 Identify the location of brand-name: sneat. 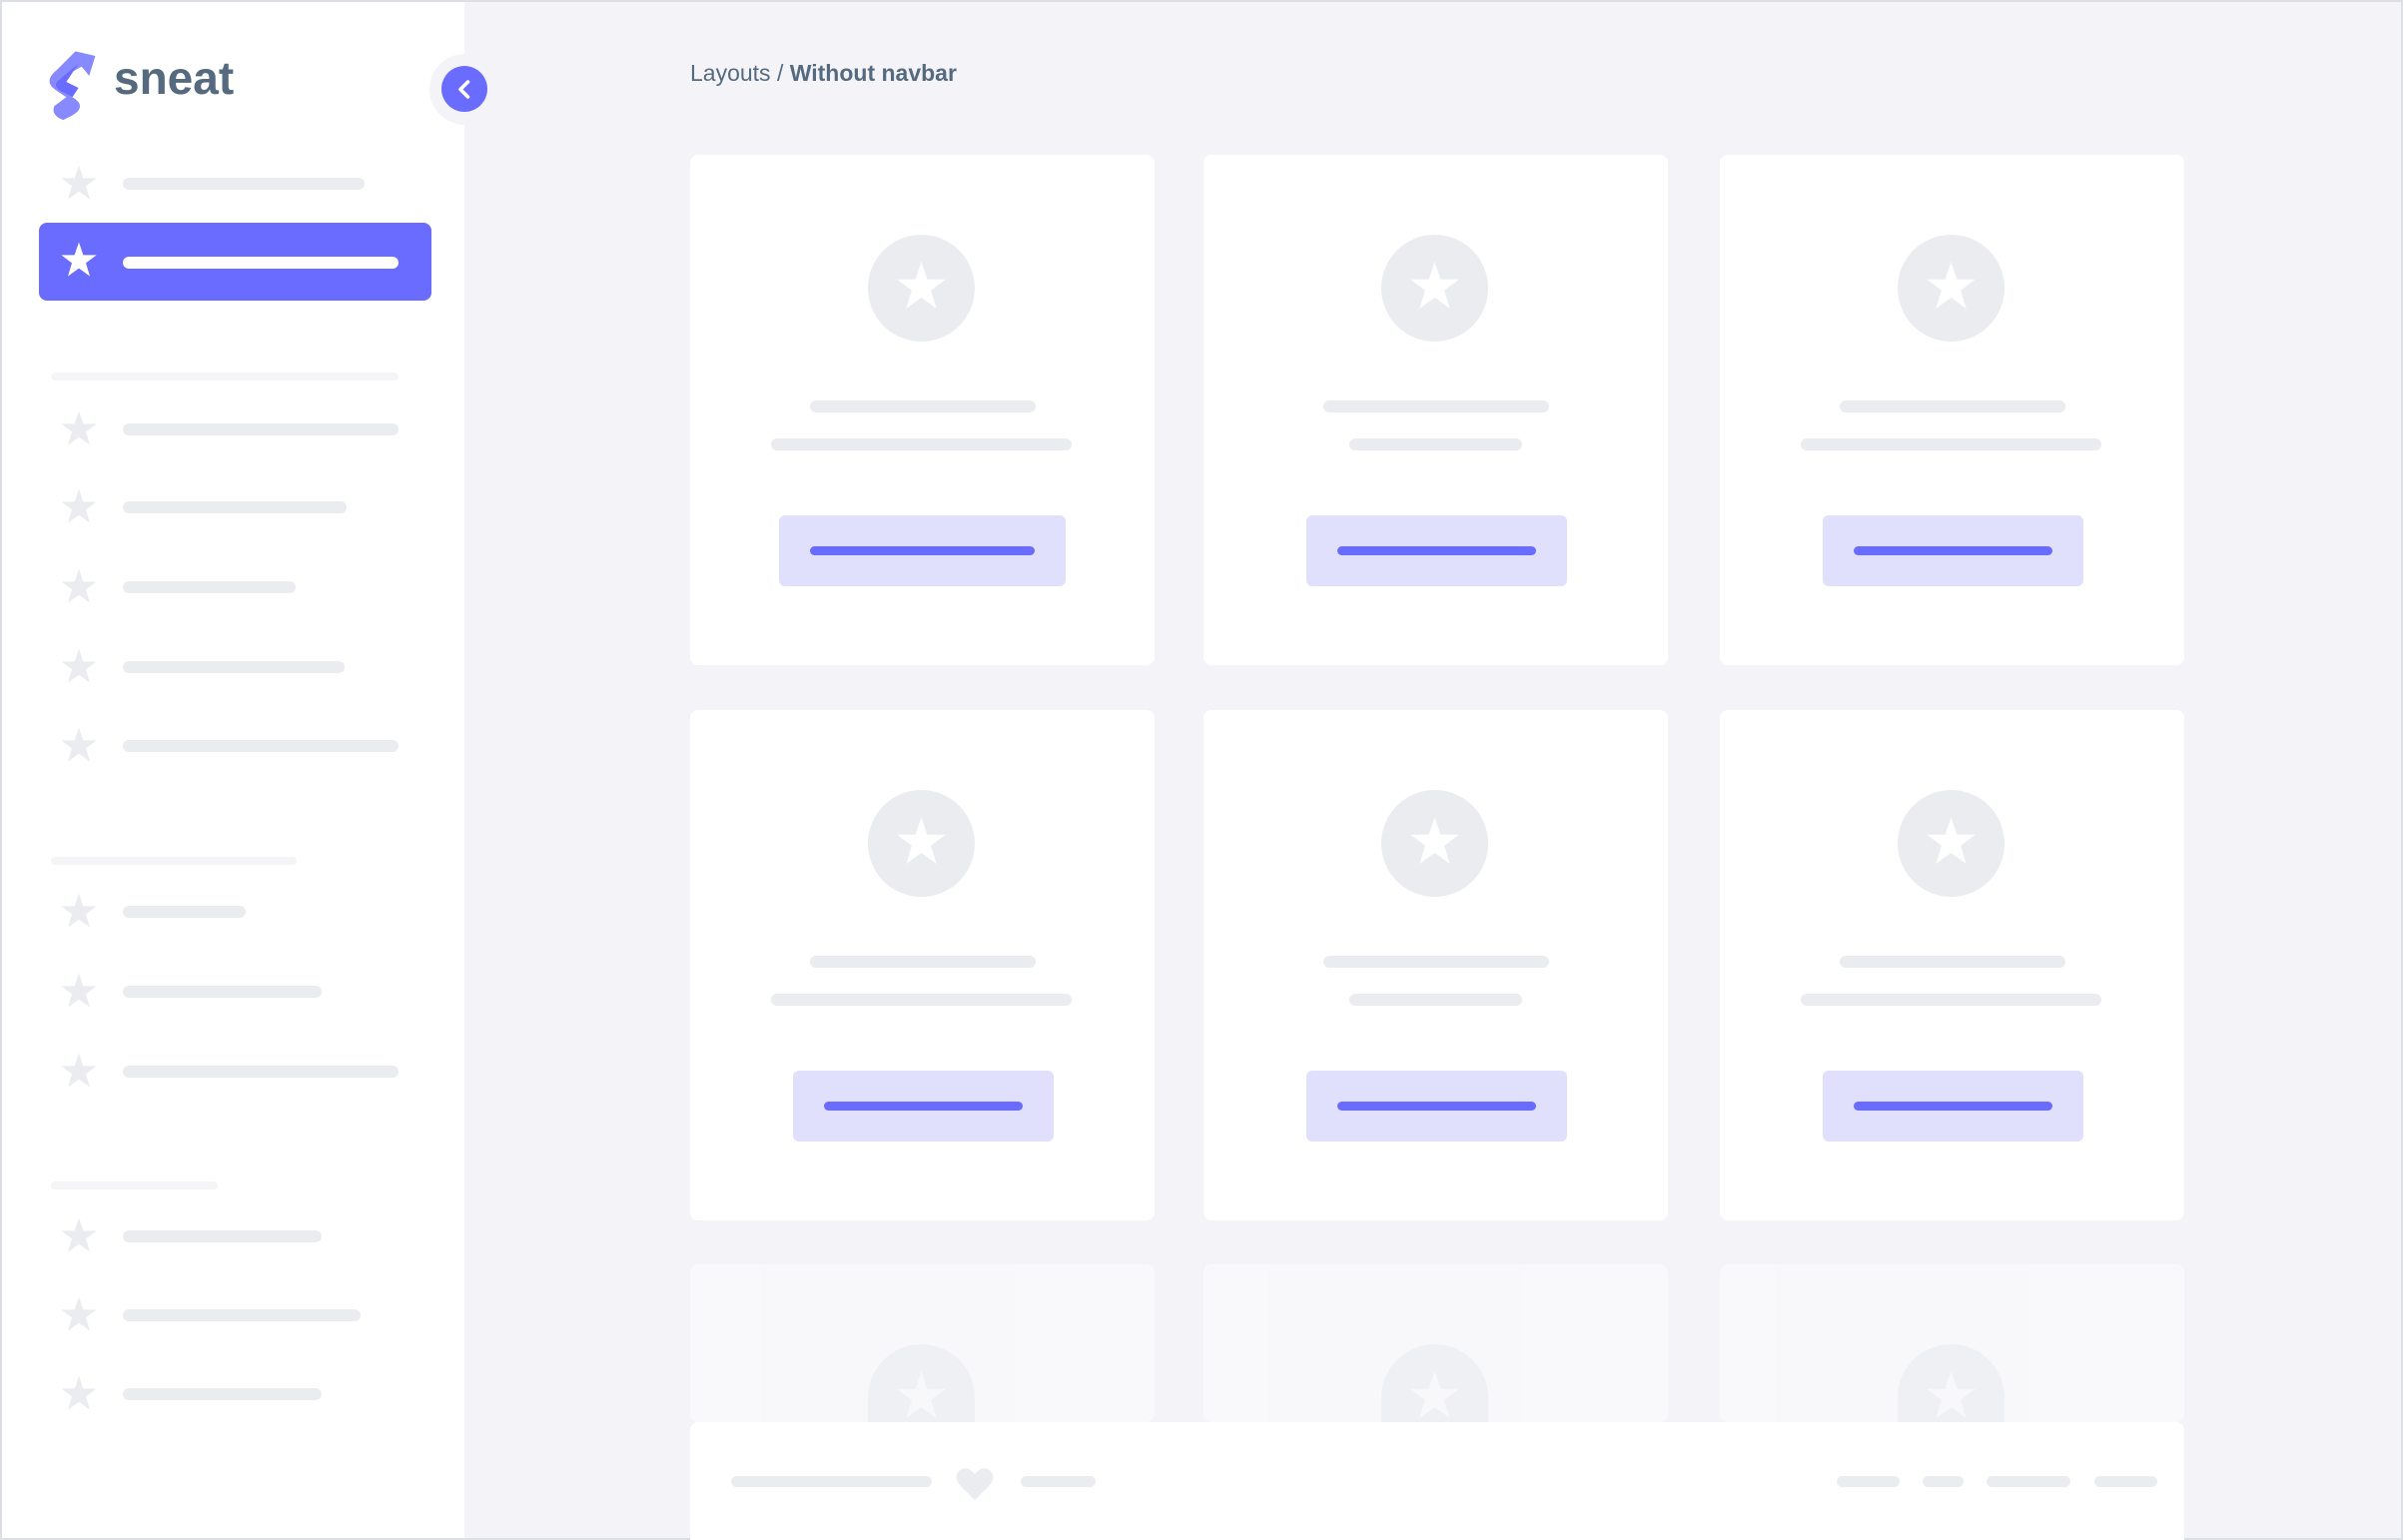
(174, 78).